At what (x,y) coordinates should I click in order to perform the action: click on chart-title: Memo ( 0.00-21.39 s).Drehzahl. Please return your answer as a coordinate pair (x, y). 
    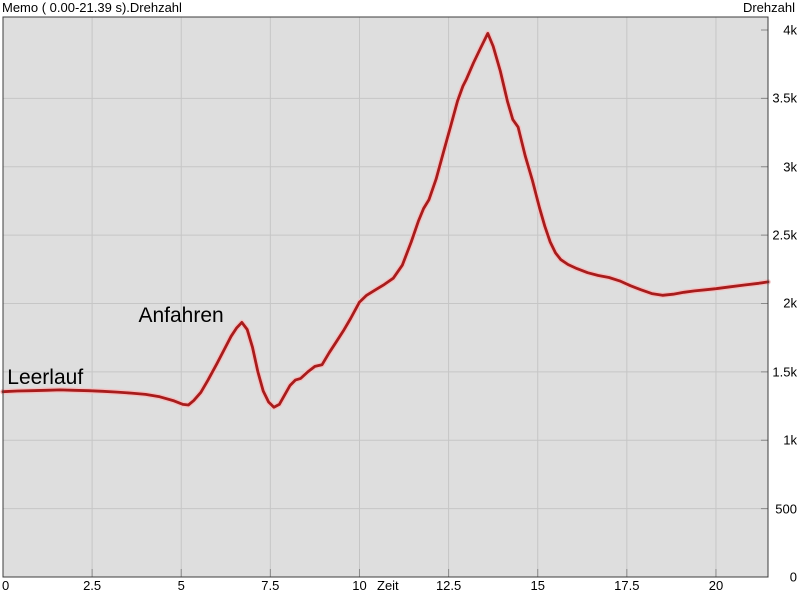
    Looking at the image, I should click on (92, 7).